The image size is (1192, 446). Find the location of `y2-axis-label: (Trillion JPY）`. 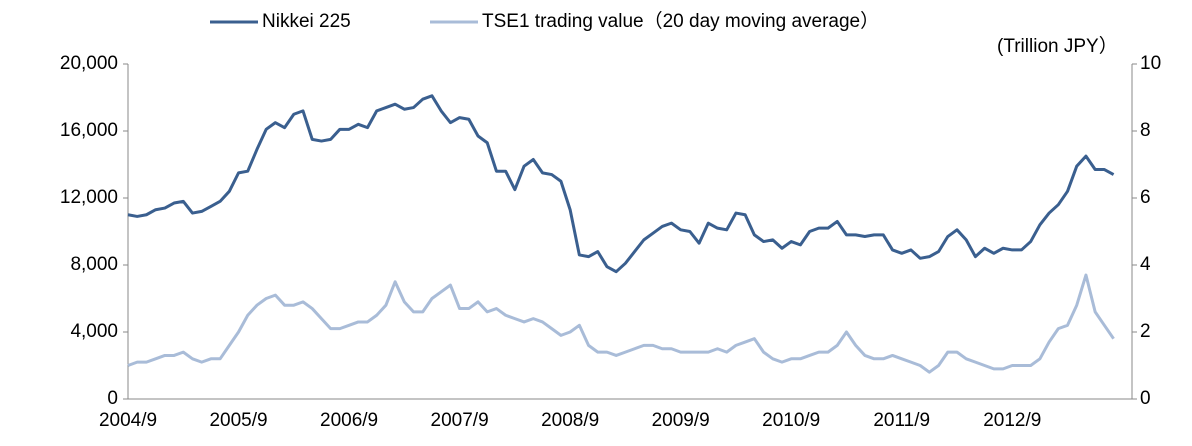

y2-axis-label: (Trillion JPY） is located at coordinates (1057, 46).